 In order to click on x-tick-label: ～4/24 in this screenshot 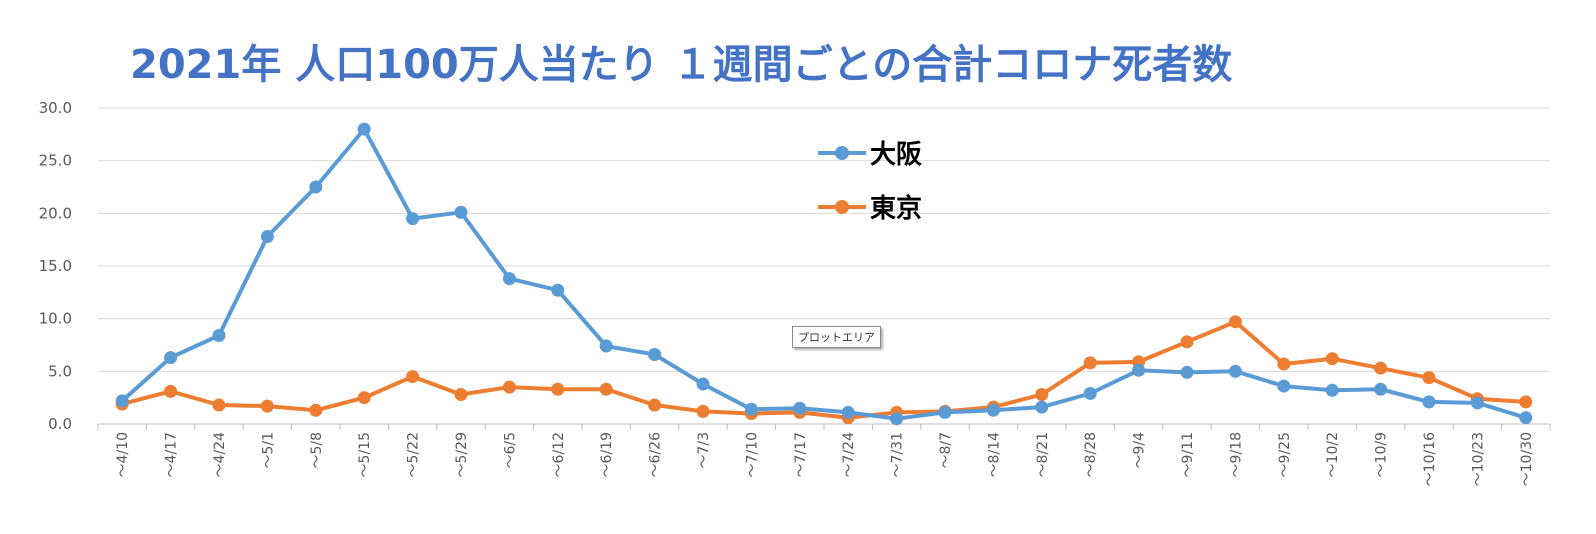, I will do `click(220, 455)`.